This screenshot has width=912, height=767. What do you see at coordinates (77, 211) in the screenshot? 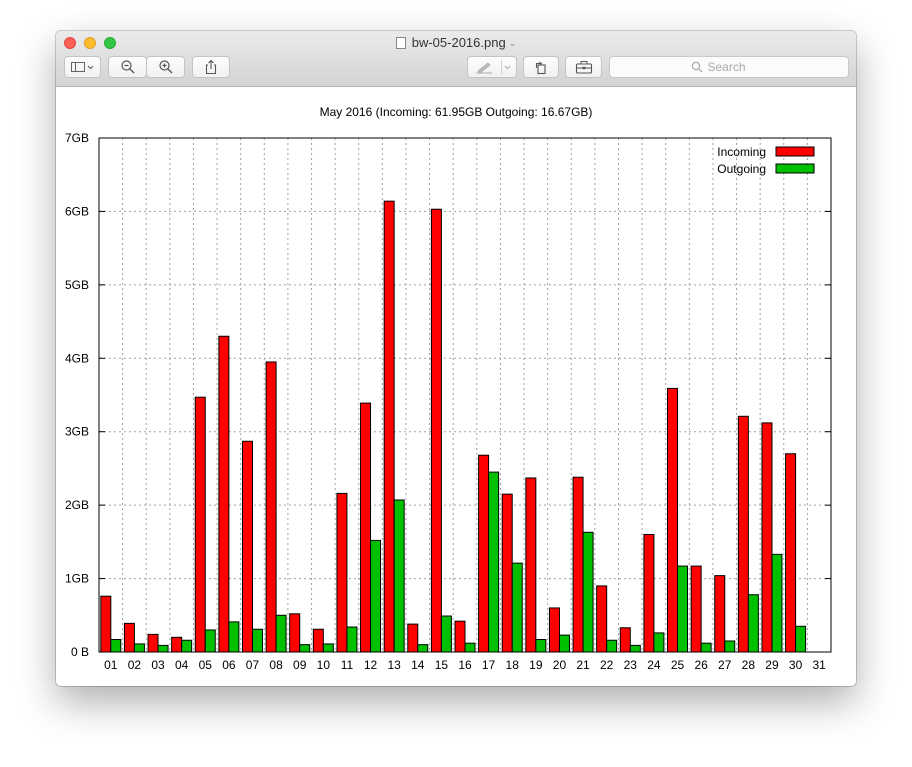
I see `y-tick-label: 6GB` at bounding box center [77, 211].